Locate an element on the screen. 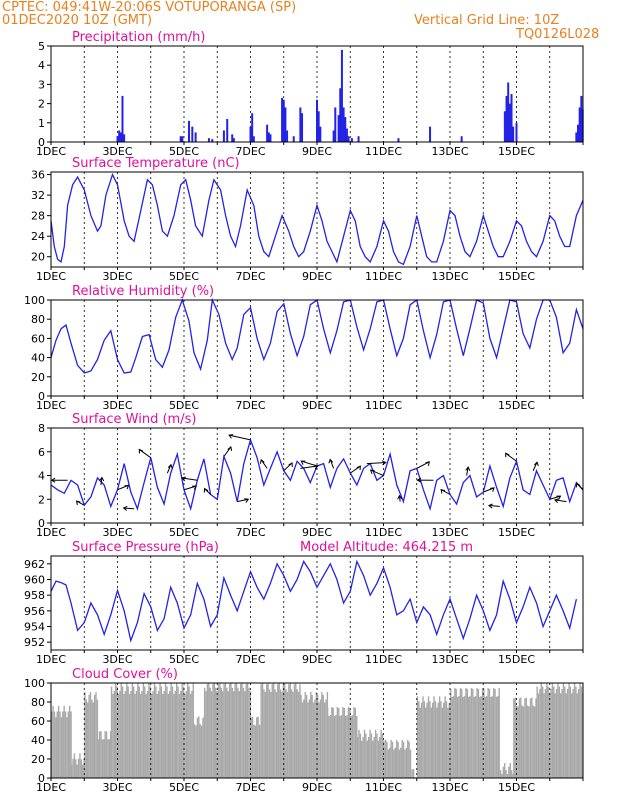 The image size is (618, 800). x-tick-label: 11DEC is located at coordinates (383, 276).